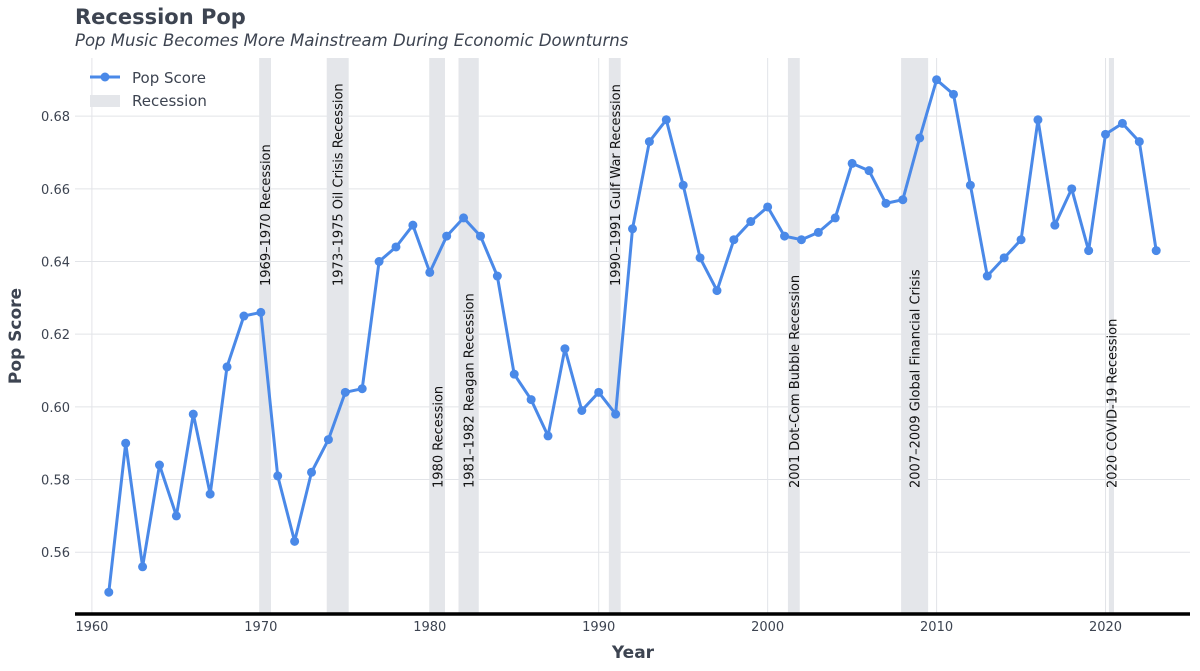  I want to click on x-axis-label: Year, so click(633, 653).